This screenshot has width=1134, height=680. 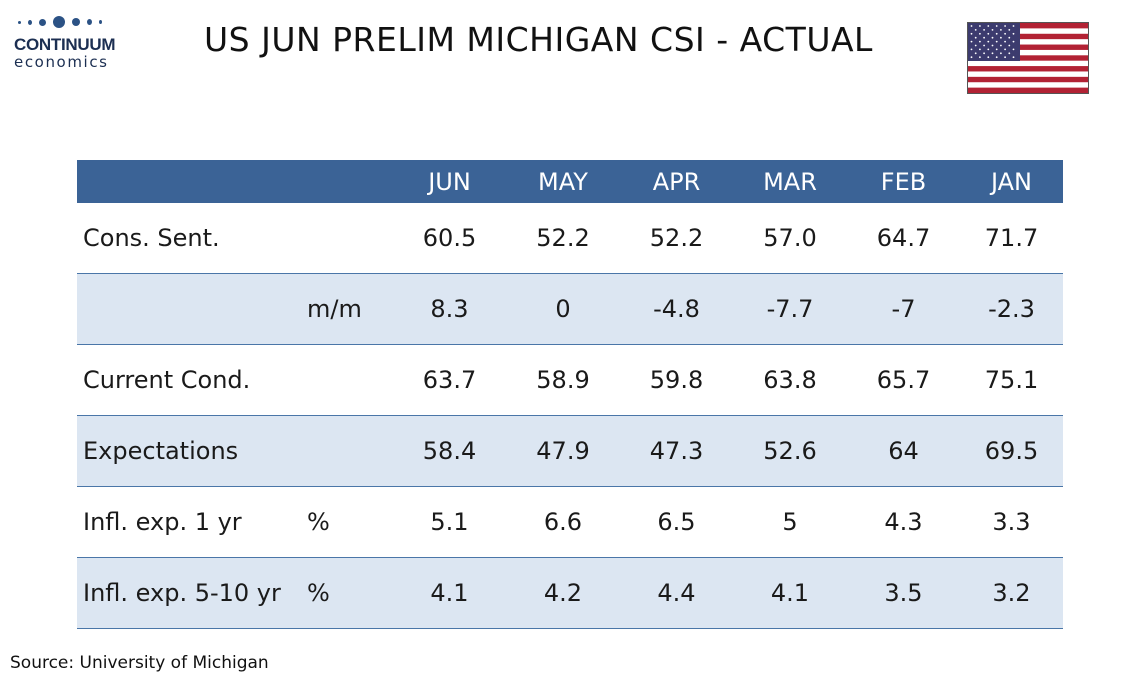 What do you see at coordinates (676, 593) in the screenshot?
I see `table-cell: 4.4` at bounding box center [676, 593].